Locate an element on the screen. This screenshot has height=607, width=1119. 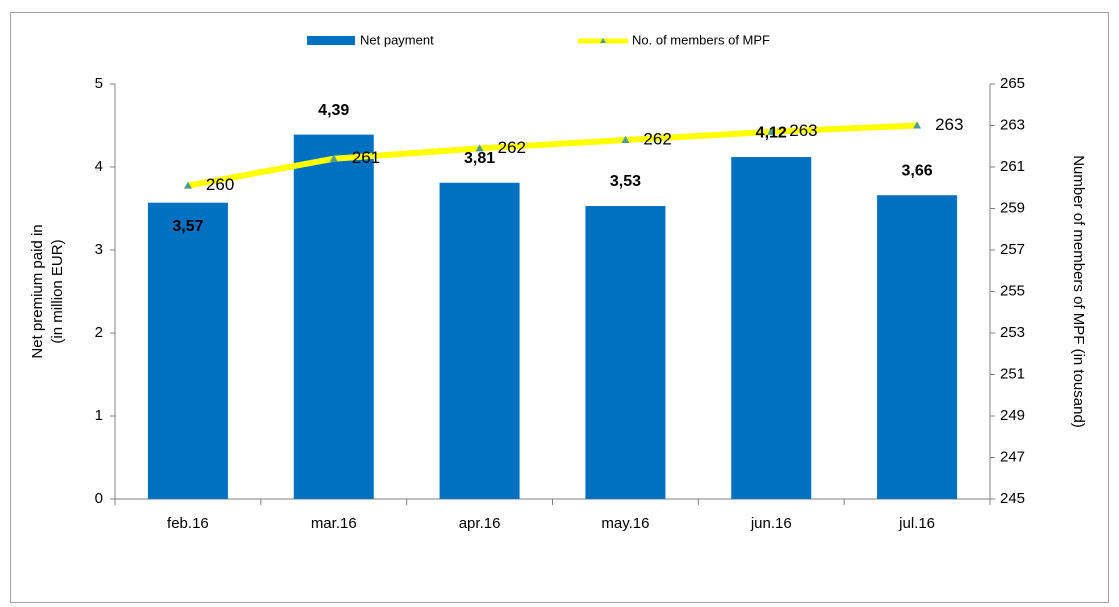
x-tick-label: jul.16 is located at coordinates (916, 523).